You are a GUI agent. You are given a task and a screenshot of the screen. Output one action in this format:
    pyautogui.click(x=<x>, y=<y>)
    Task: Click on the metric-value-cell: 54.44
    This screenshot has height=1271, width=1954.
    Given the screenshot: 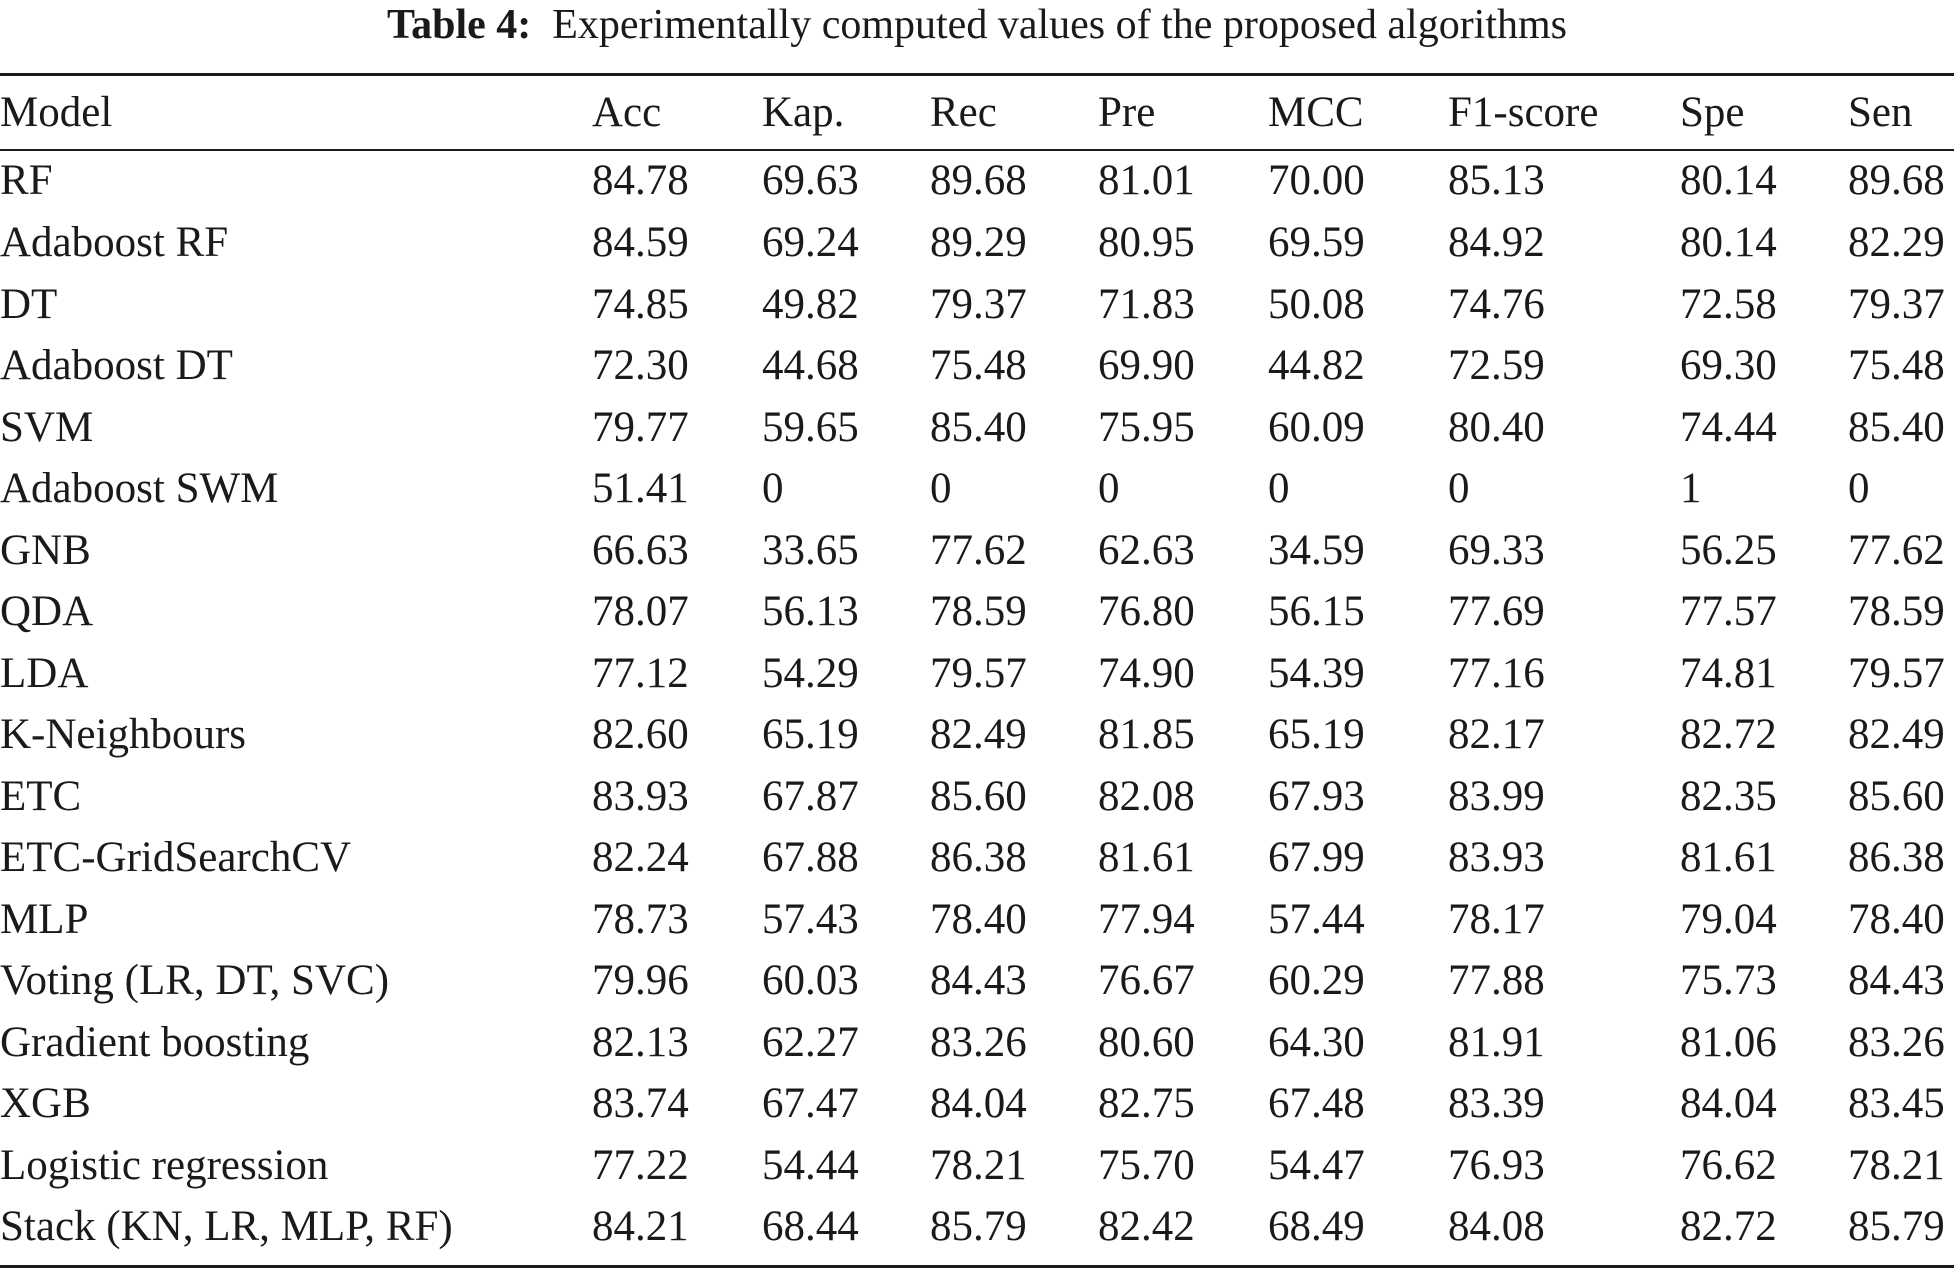 What is the action you would take?
    pyautogui.click(x=810, y=1165)
    